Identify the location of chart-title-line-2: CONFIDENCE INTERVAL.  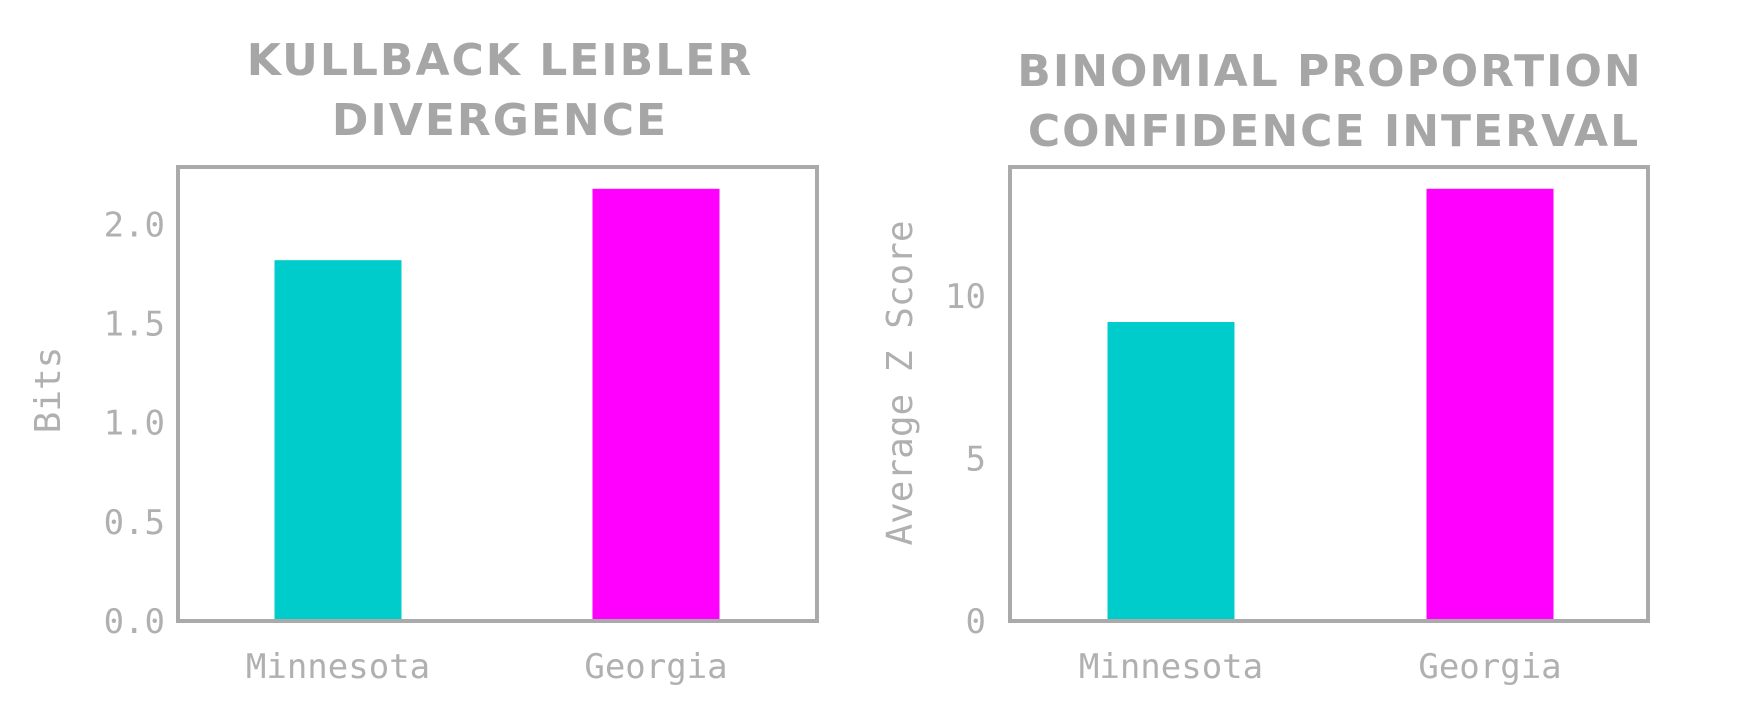
(1334, 131).